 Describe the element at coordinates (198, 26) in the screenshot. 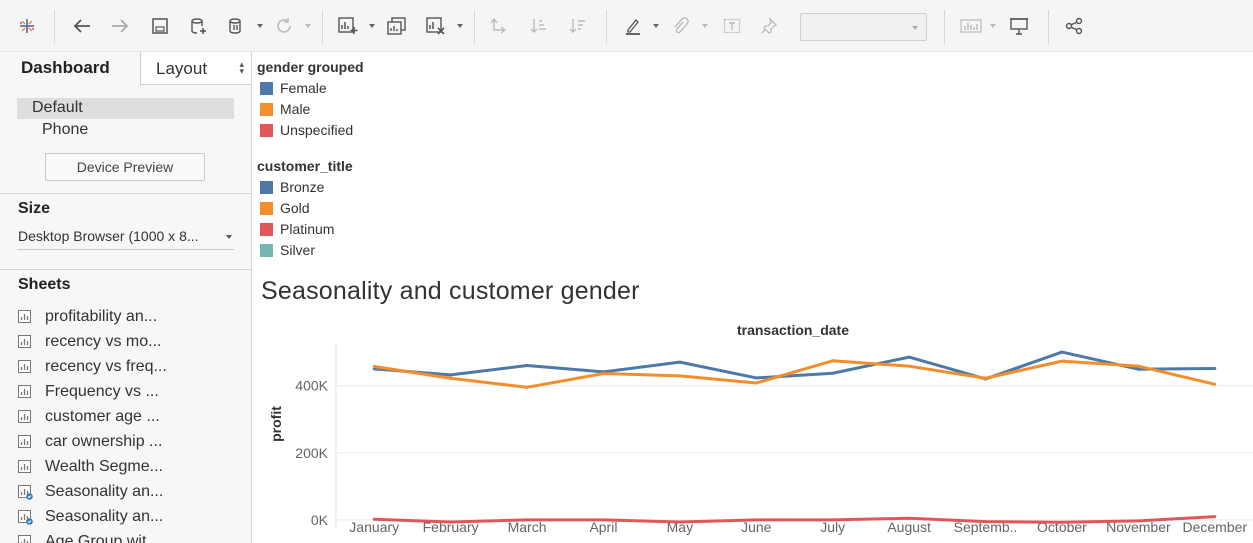

I see `new-data-source-icon` at that location.